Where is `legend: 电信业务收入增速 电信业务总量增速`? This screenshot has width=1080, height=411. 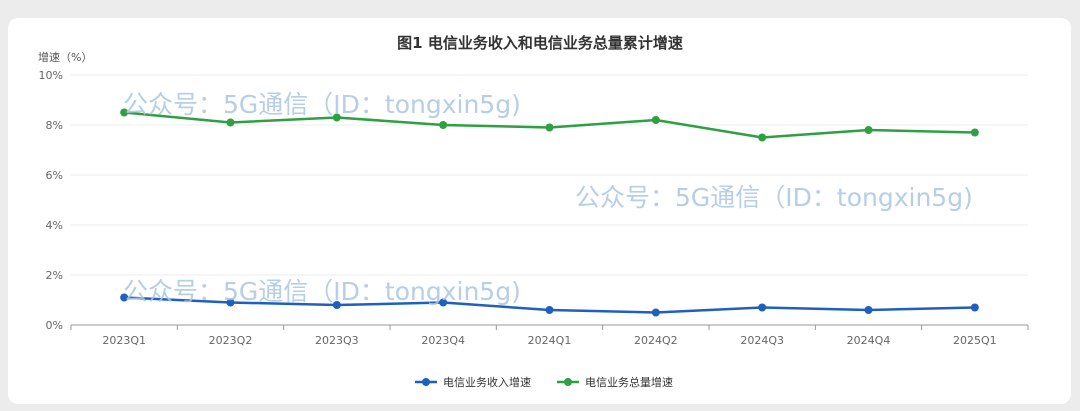 legend: 电信业务收入增速 电信业务总量增速 is located at coordinates (544, 382).